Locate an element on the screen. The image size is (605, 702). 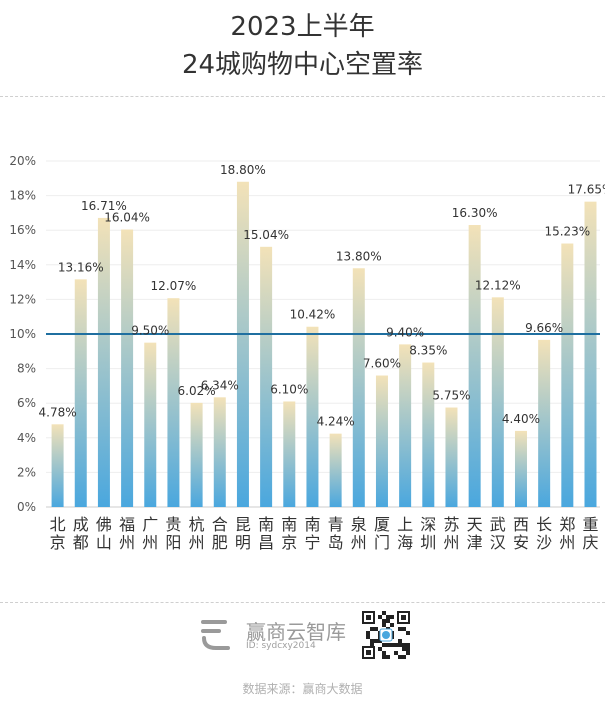
x-tick-label: 成 is located at coordinates (81, 524).